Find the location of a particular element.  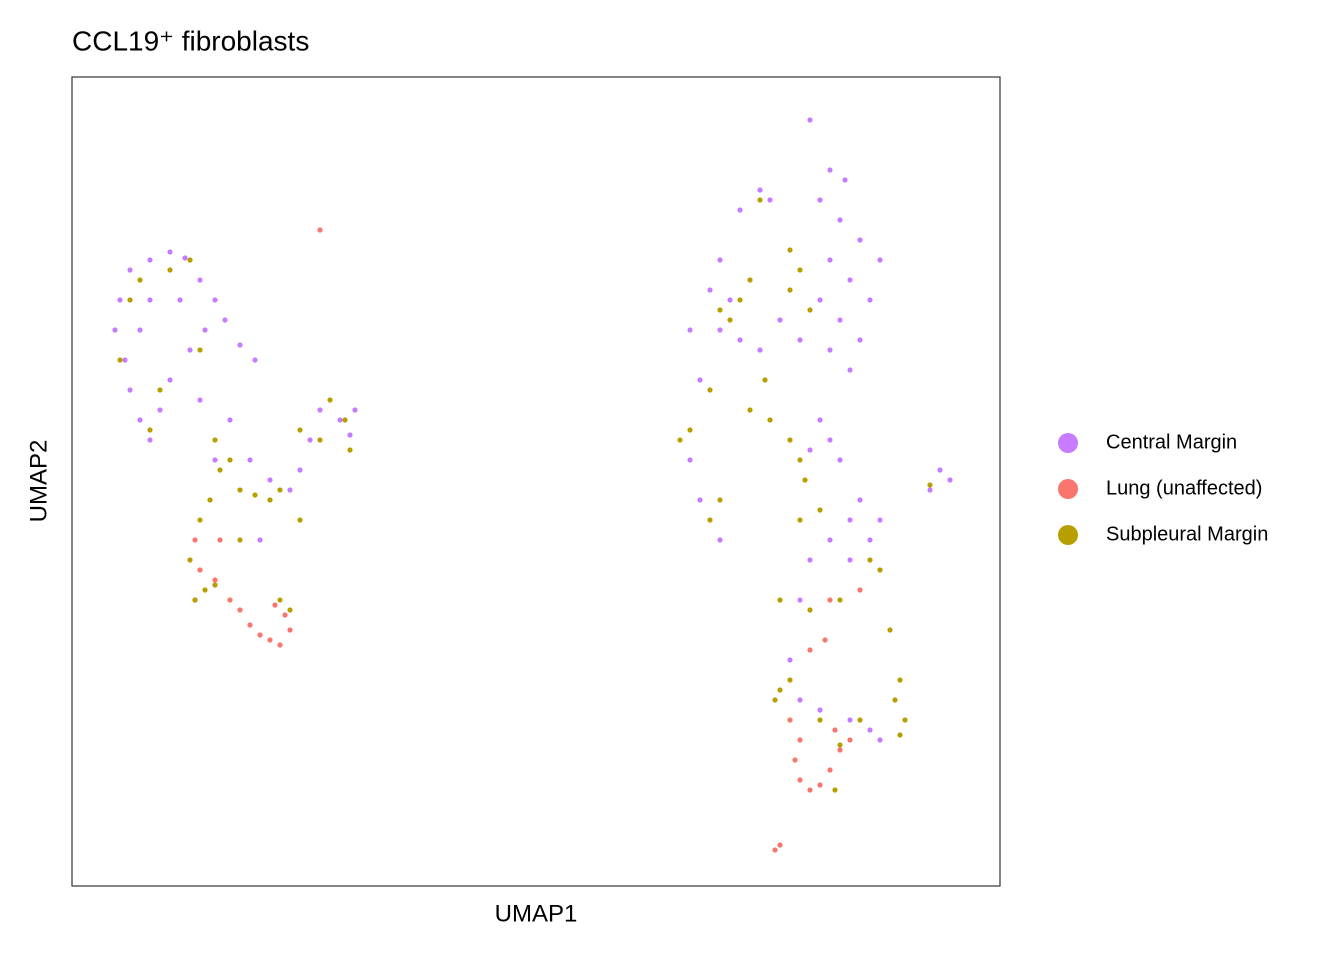

y-axis-label: UMAP2 is located at coordinates (38, 481).